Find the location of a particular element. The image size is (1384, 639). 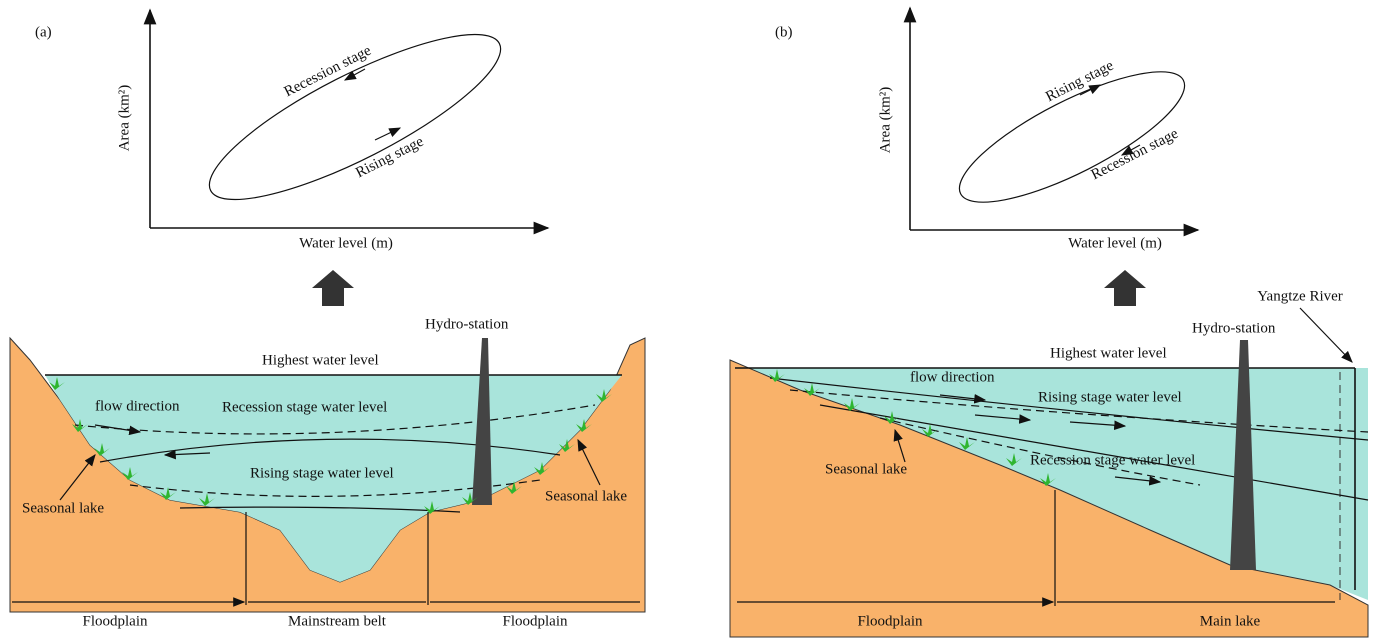

rising-line-low is located at coordinates (320, 509).